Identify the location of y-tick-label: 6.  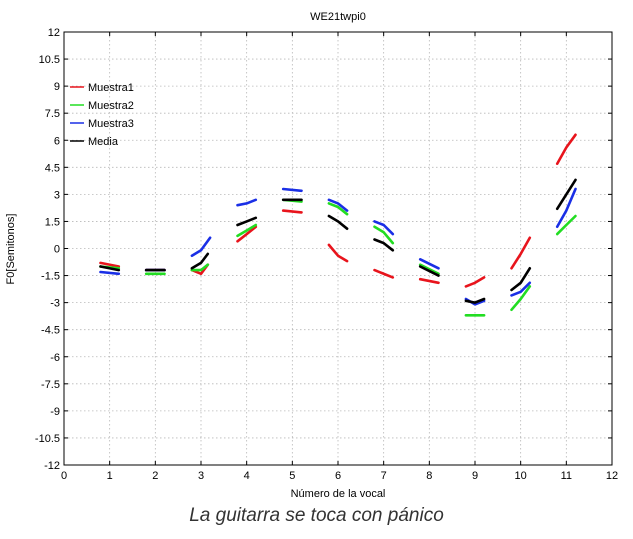
(57, 141).